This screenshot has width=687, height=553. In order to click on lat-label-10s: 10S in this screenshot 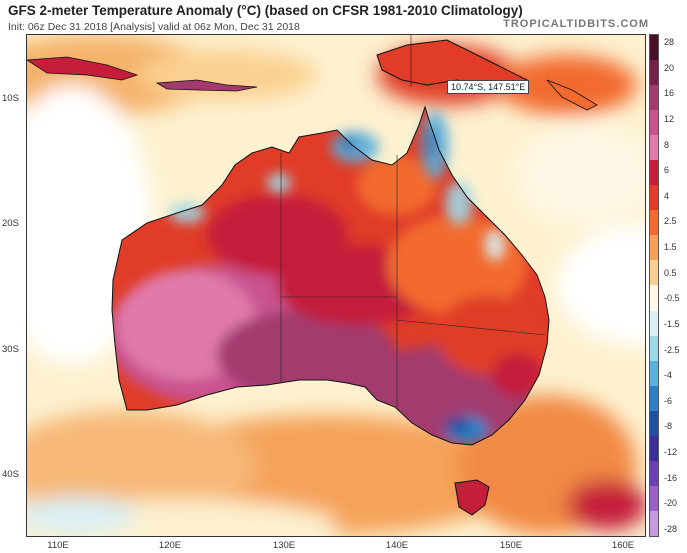, I will do `click(10, 98)`.